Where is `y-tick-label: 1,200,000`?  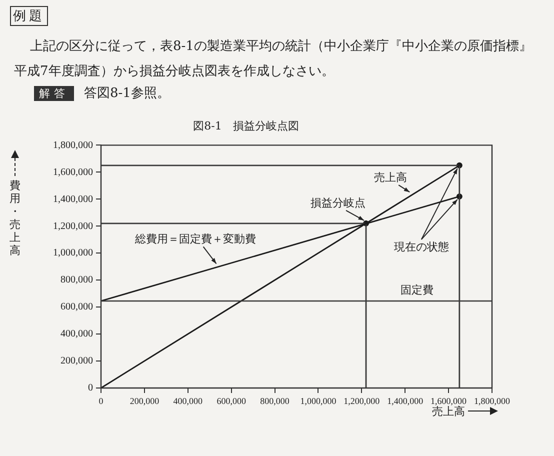 y-tick-label: 1,200,000 is located at coordinates (73, 226).